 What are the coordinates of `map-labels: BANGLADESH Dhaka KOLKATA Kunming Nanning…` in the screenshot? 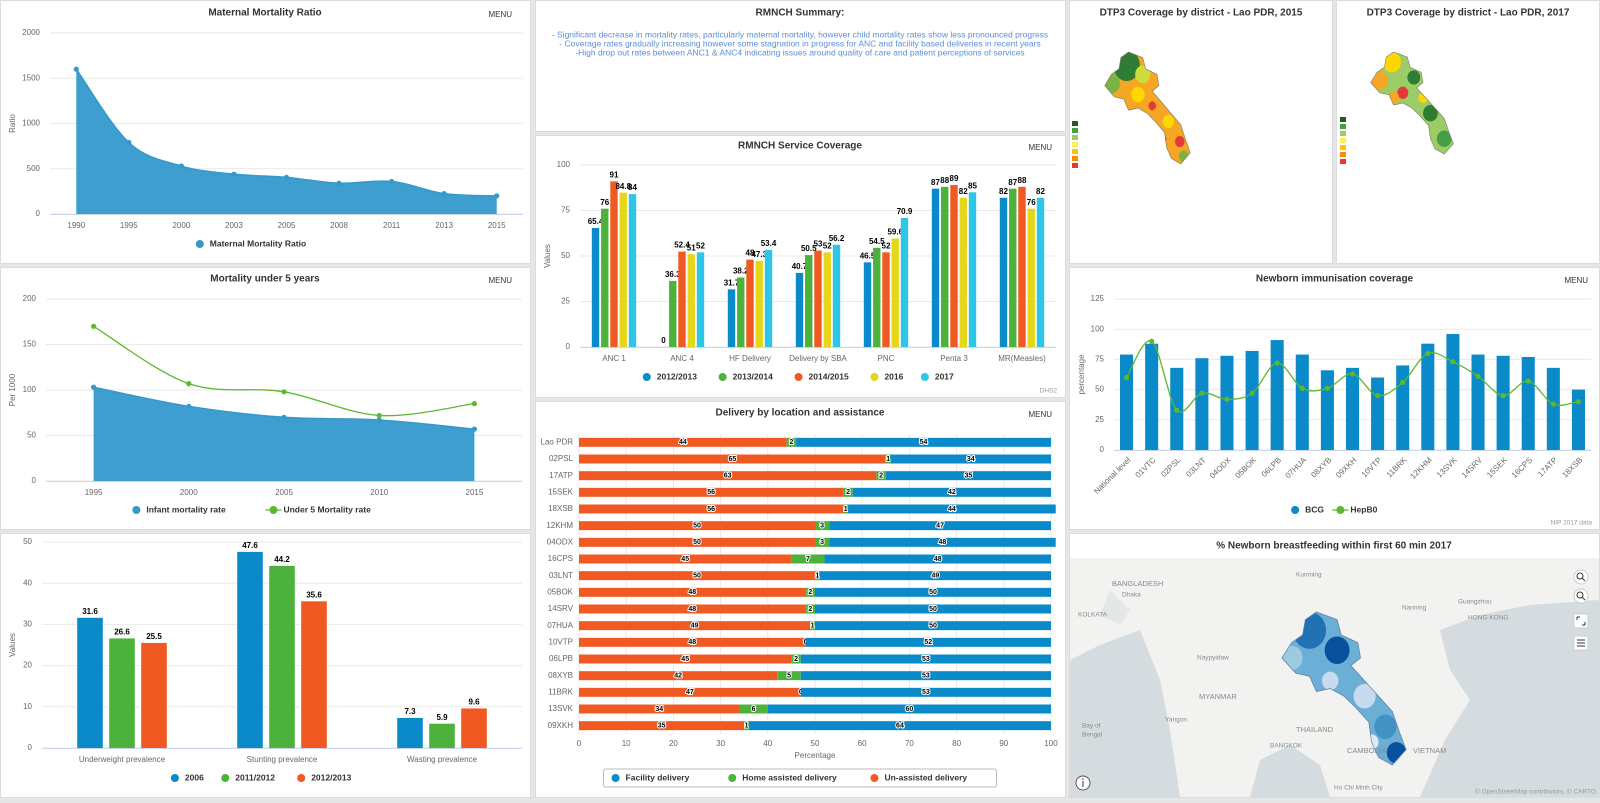 It's located at (1337, 684).